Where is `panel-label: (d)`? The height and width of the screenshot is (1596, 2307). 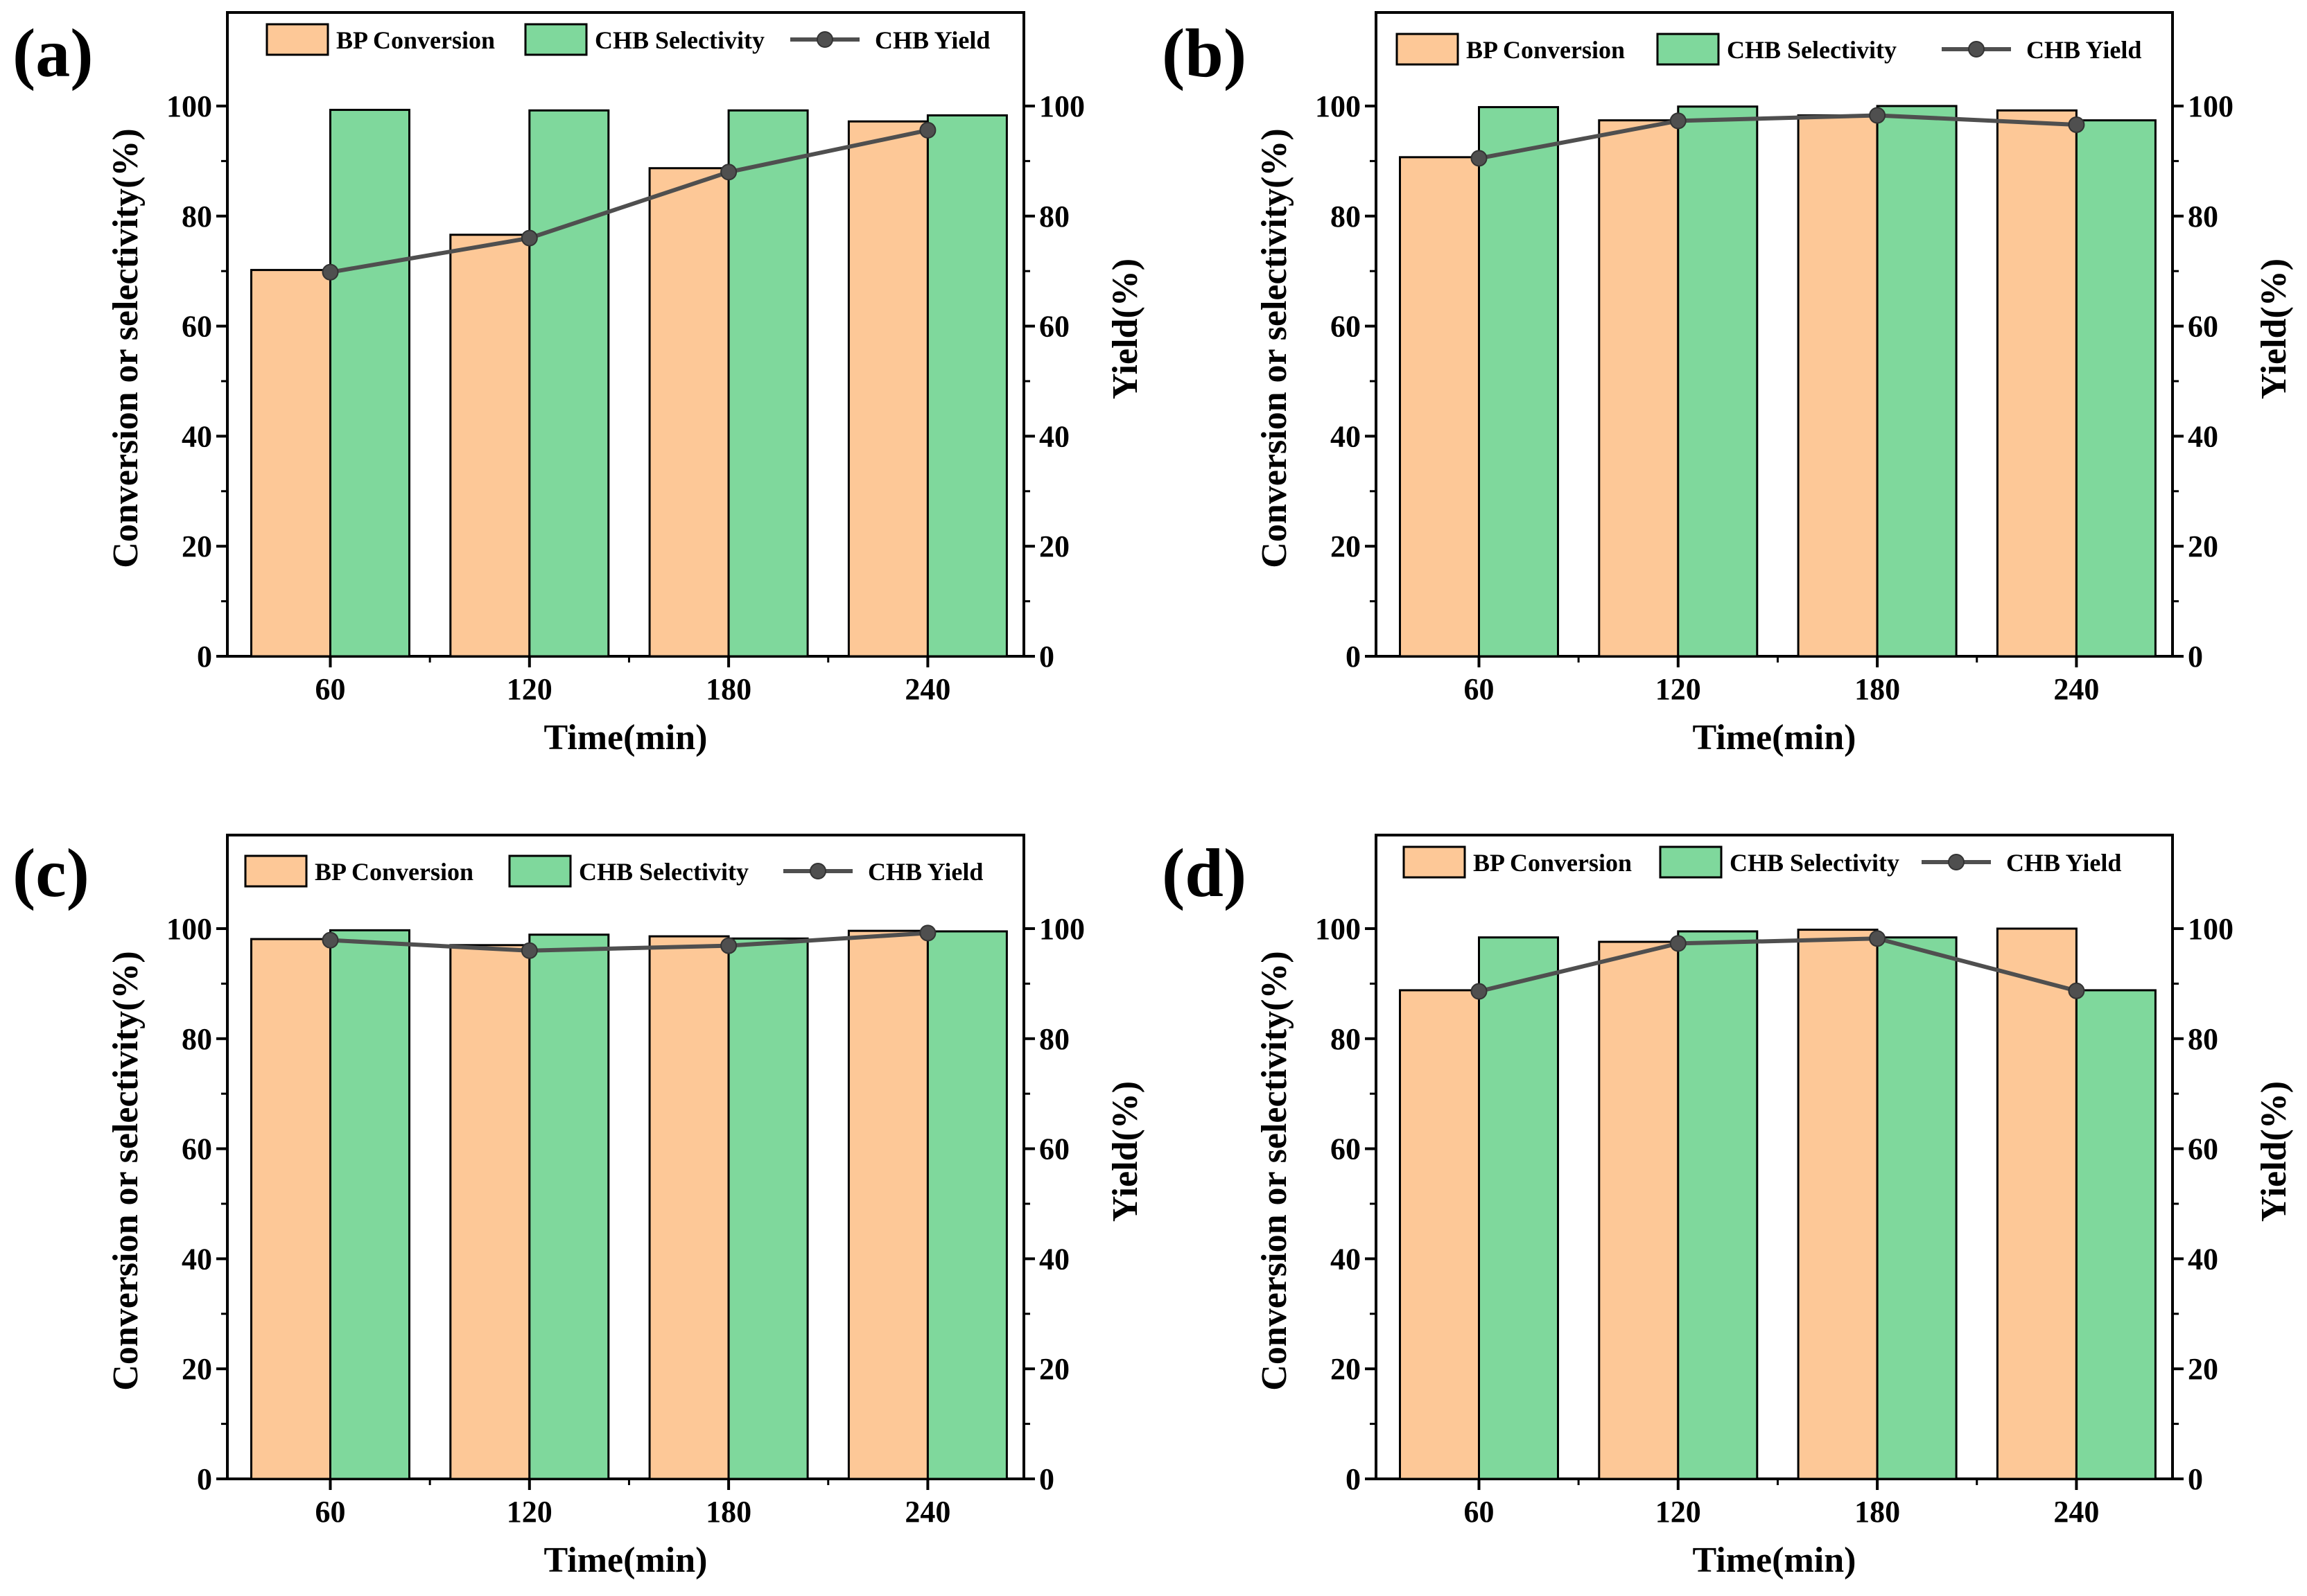 panel-label: (d) is located at coordinates (1204, 872).